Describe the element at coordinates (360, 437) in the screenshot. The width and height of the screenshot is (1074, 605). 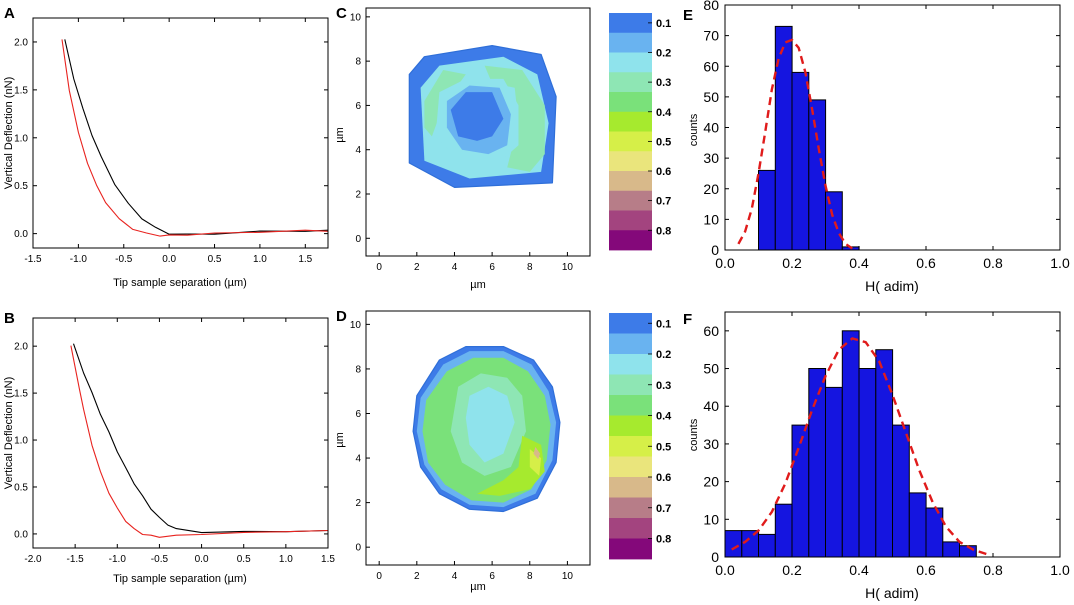
I see `plot-d-y-ticks: 0 2 4 6 8 10` at that location.